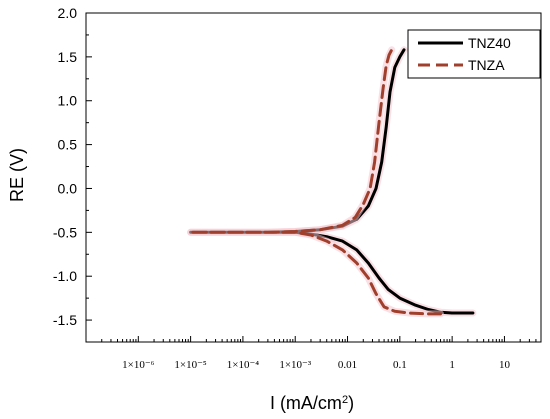  I want to click on y-tick-label: 0.5, so click(68, 145).